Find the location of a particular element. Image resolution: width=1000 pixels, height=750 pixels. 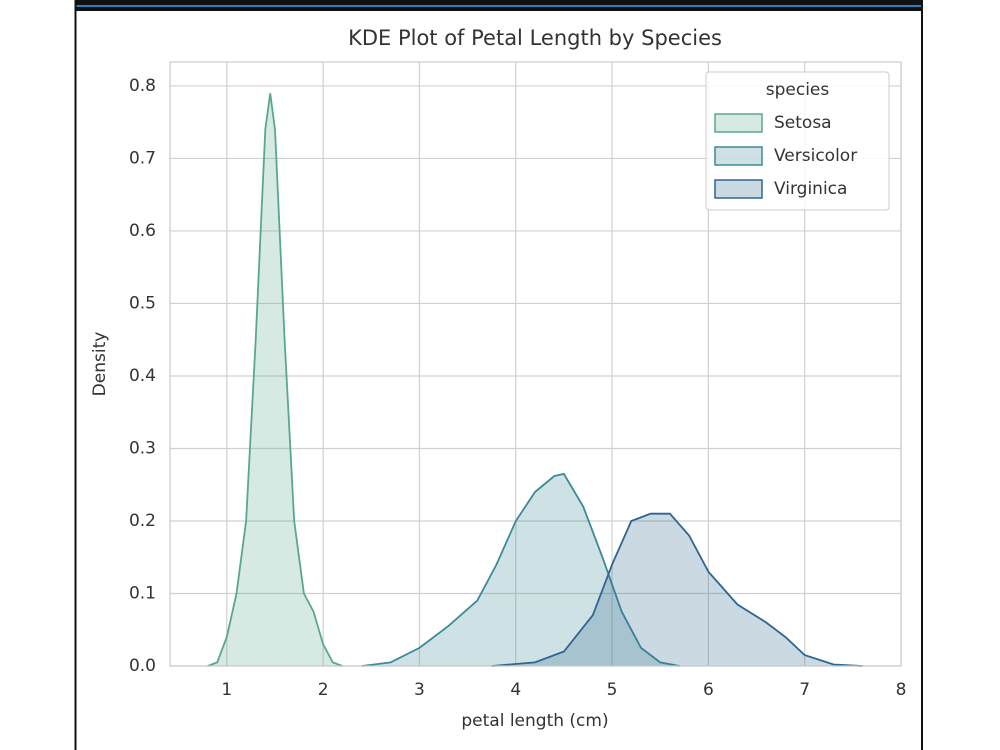

y-tick-label: 0.1 is located at coordinates (142, 593).